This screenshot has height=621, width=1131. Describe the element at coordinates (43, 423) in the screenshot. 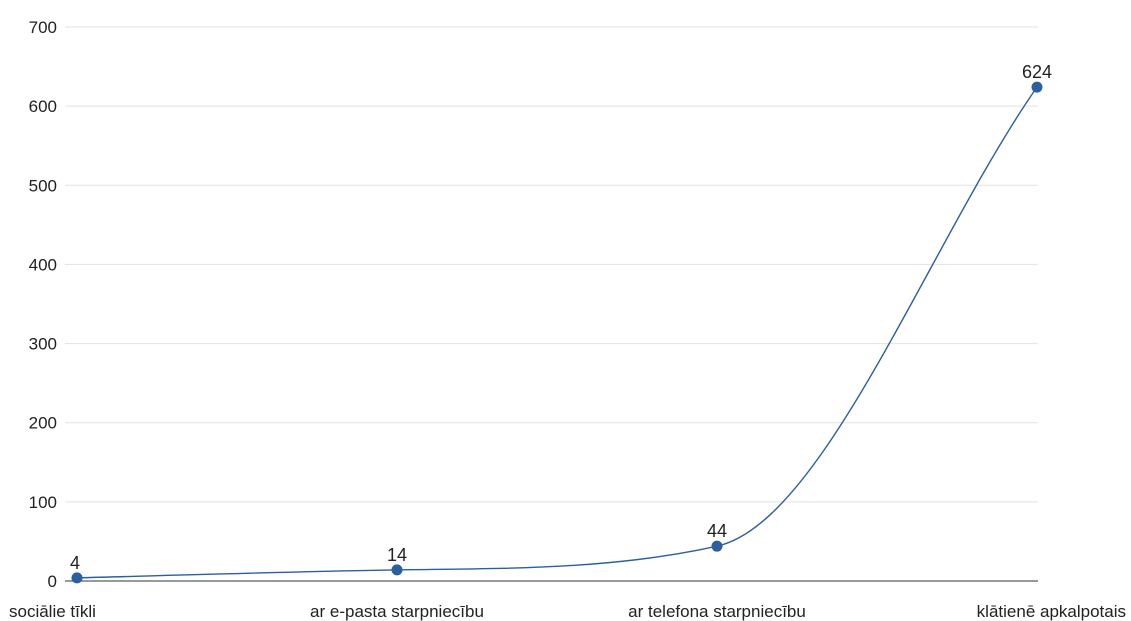

I see `y-tick-label: 200` at that location.